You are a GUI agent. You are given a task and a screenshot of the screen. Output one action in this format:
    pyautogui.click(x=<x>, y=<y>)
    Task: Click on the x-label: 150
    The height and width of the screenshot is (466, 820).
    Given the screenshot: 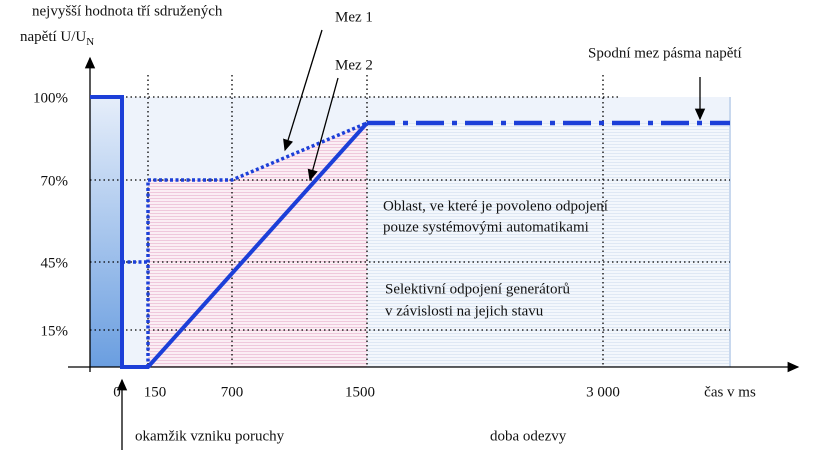 What is the action you would take?
    pyautogui.click(x=155, y=392)
    